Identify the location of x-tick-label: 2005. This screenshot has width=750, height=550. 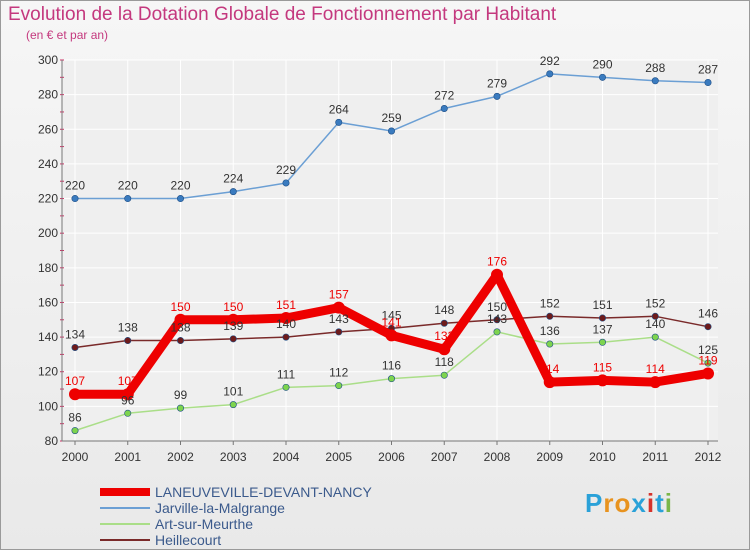
(338, 457).